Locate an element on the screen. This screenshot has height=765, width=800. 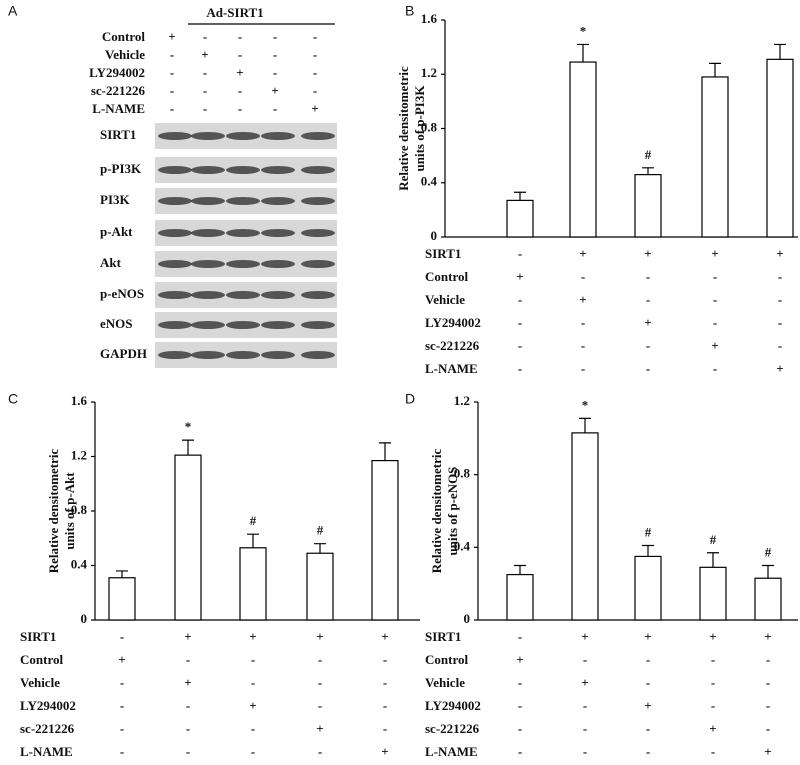
band-label: GAPDH is located at coordinates (123, 353).